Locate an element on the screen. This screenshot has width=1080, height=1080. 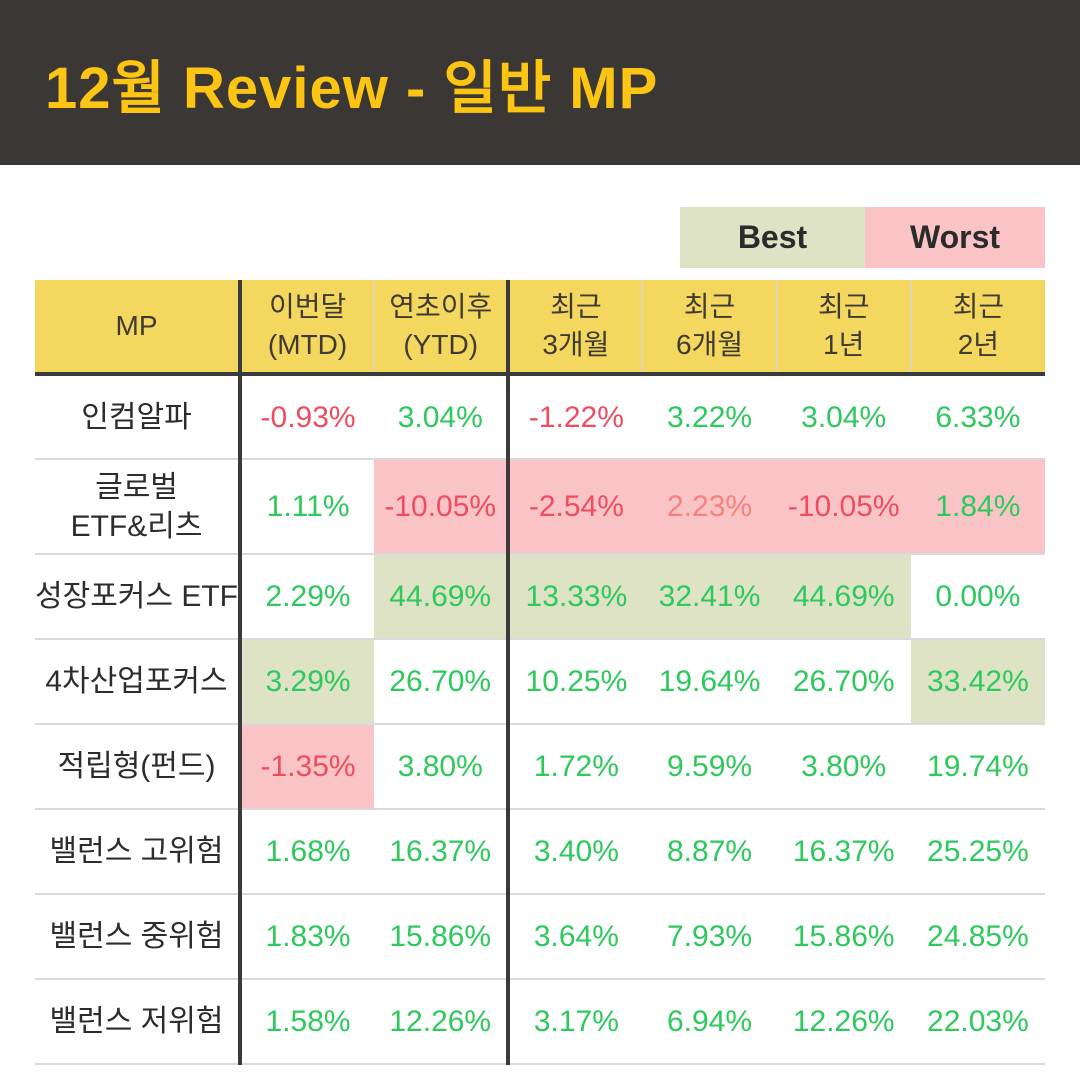
value-cell: -1.35% is located at coordinates (307, 766).